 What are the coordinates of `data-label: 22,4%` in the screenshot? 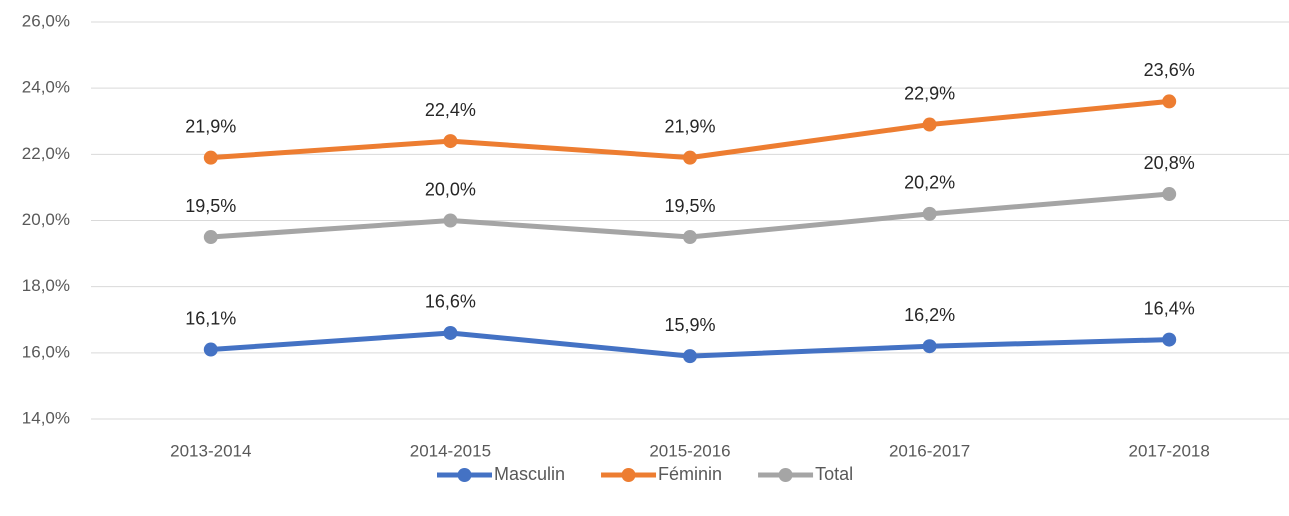 It's located at (450, 110).